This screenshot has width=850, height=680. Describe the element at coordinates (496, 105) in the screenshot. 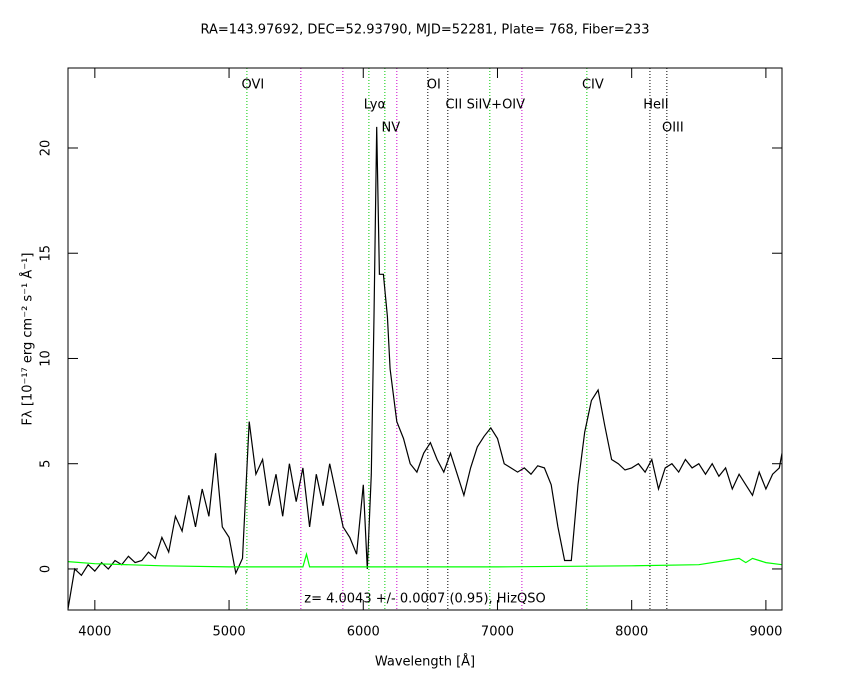

I see `feature-label: SiIV+OIV` at that location.